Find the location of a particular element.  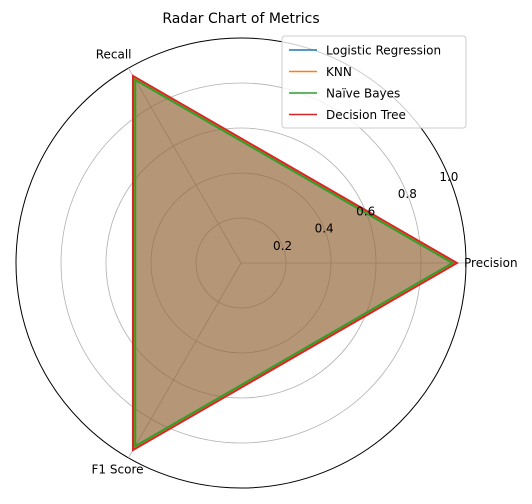

axis-label-f1-score: F1 Score is located at coordinates (118, 470).